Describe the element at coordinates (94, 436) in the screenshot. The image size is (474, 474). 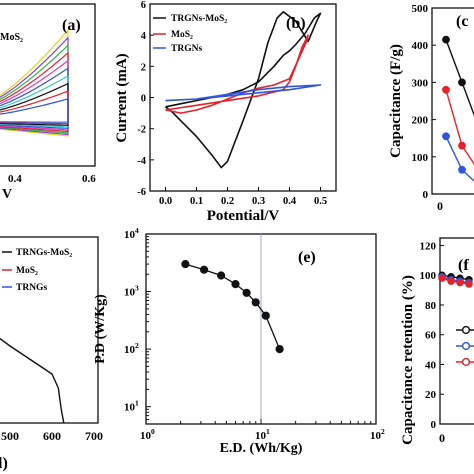
I see `panel-d-xtick-2: 700` at that location.